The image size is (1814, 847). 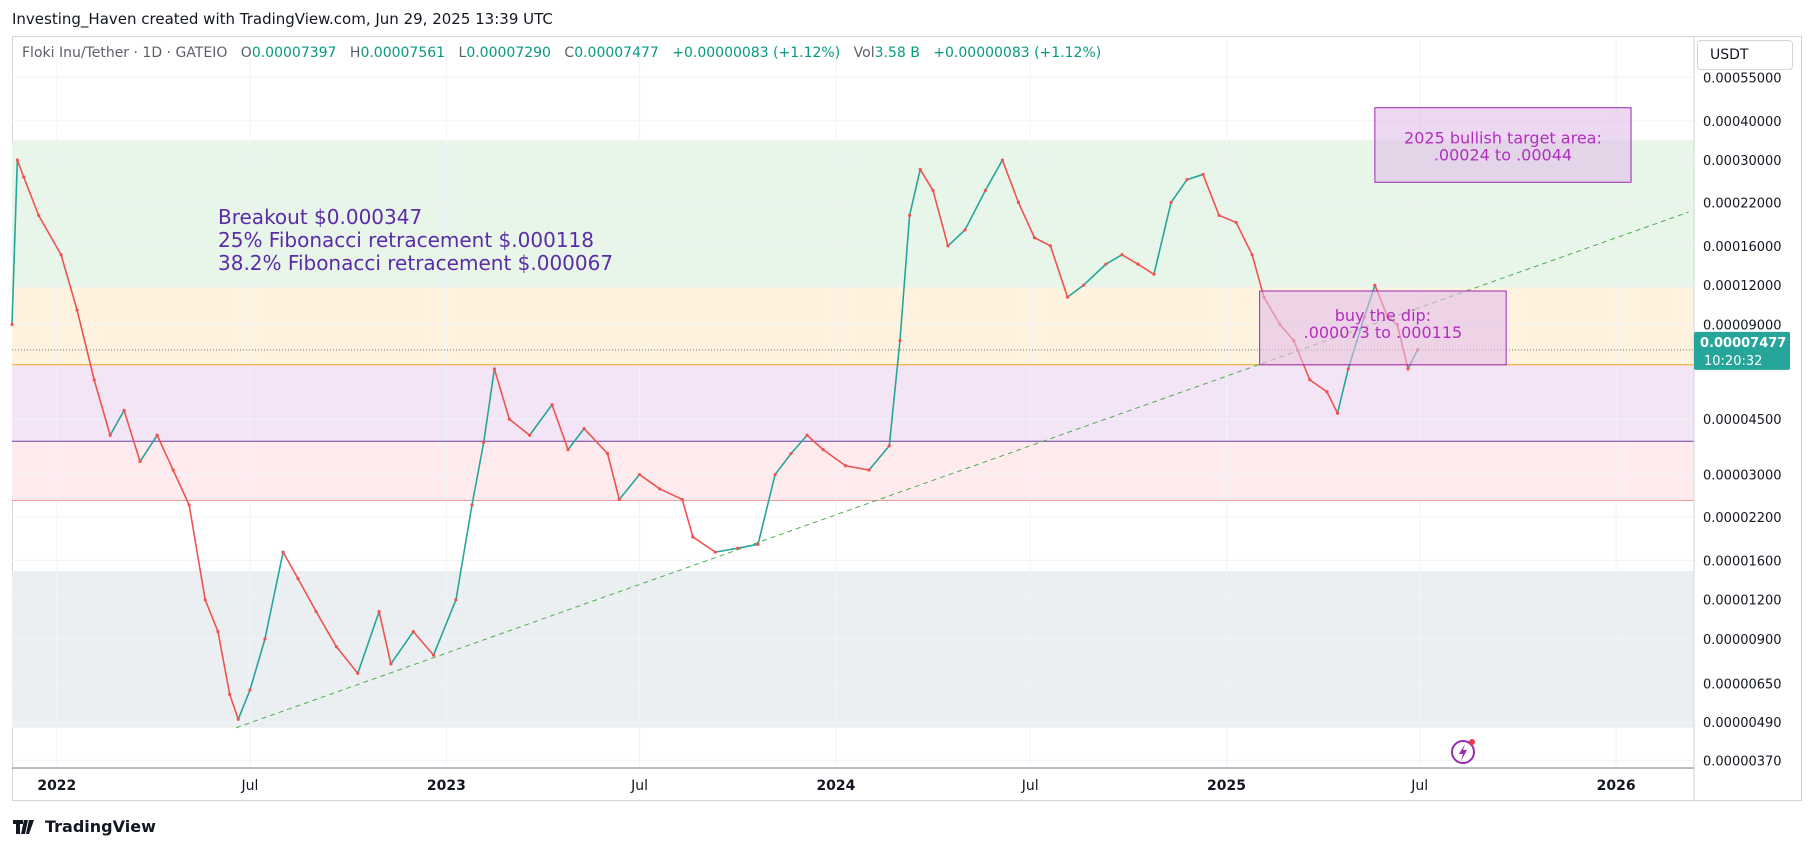 I want to click on fib-annotation-line-0: Breakout $0.000347, so click(x=320, y=217).